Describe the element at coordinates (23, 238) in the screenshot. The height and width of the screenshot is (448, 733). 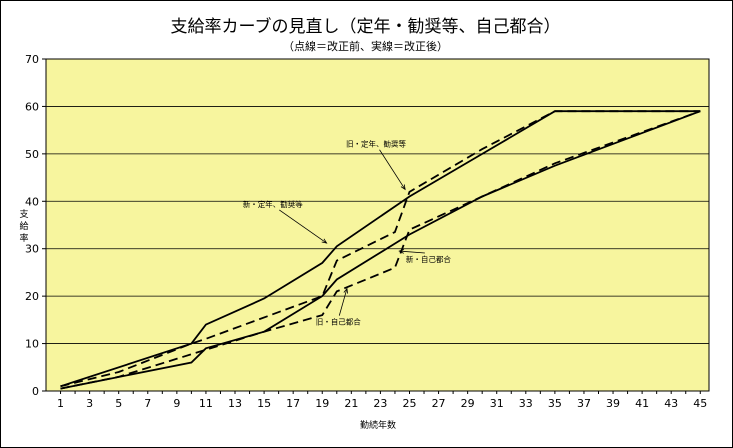
I see `y-axis-label-char: 率` at that location.